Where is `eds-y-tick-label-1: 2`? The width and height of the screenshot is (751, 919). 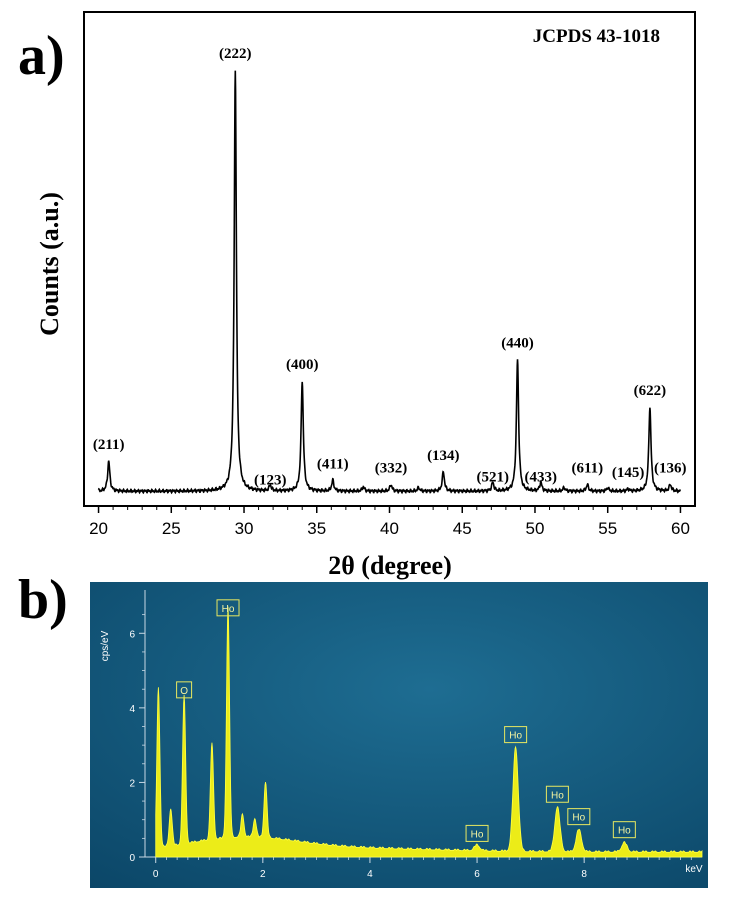 eds-y-tick-label-1: 2 is located at coordinates (132, 783).